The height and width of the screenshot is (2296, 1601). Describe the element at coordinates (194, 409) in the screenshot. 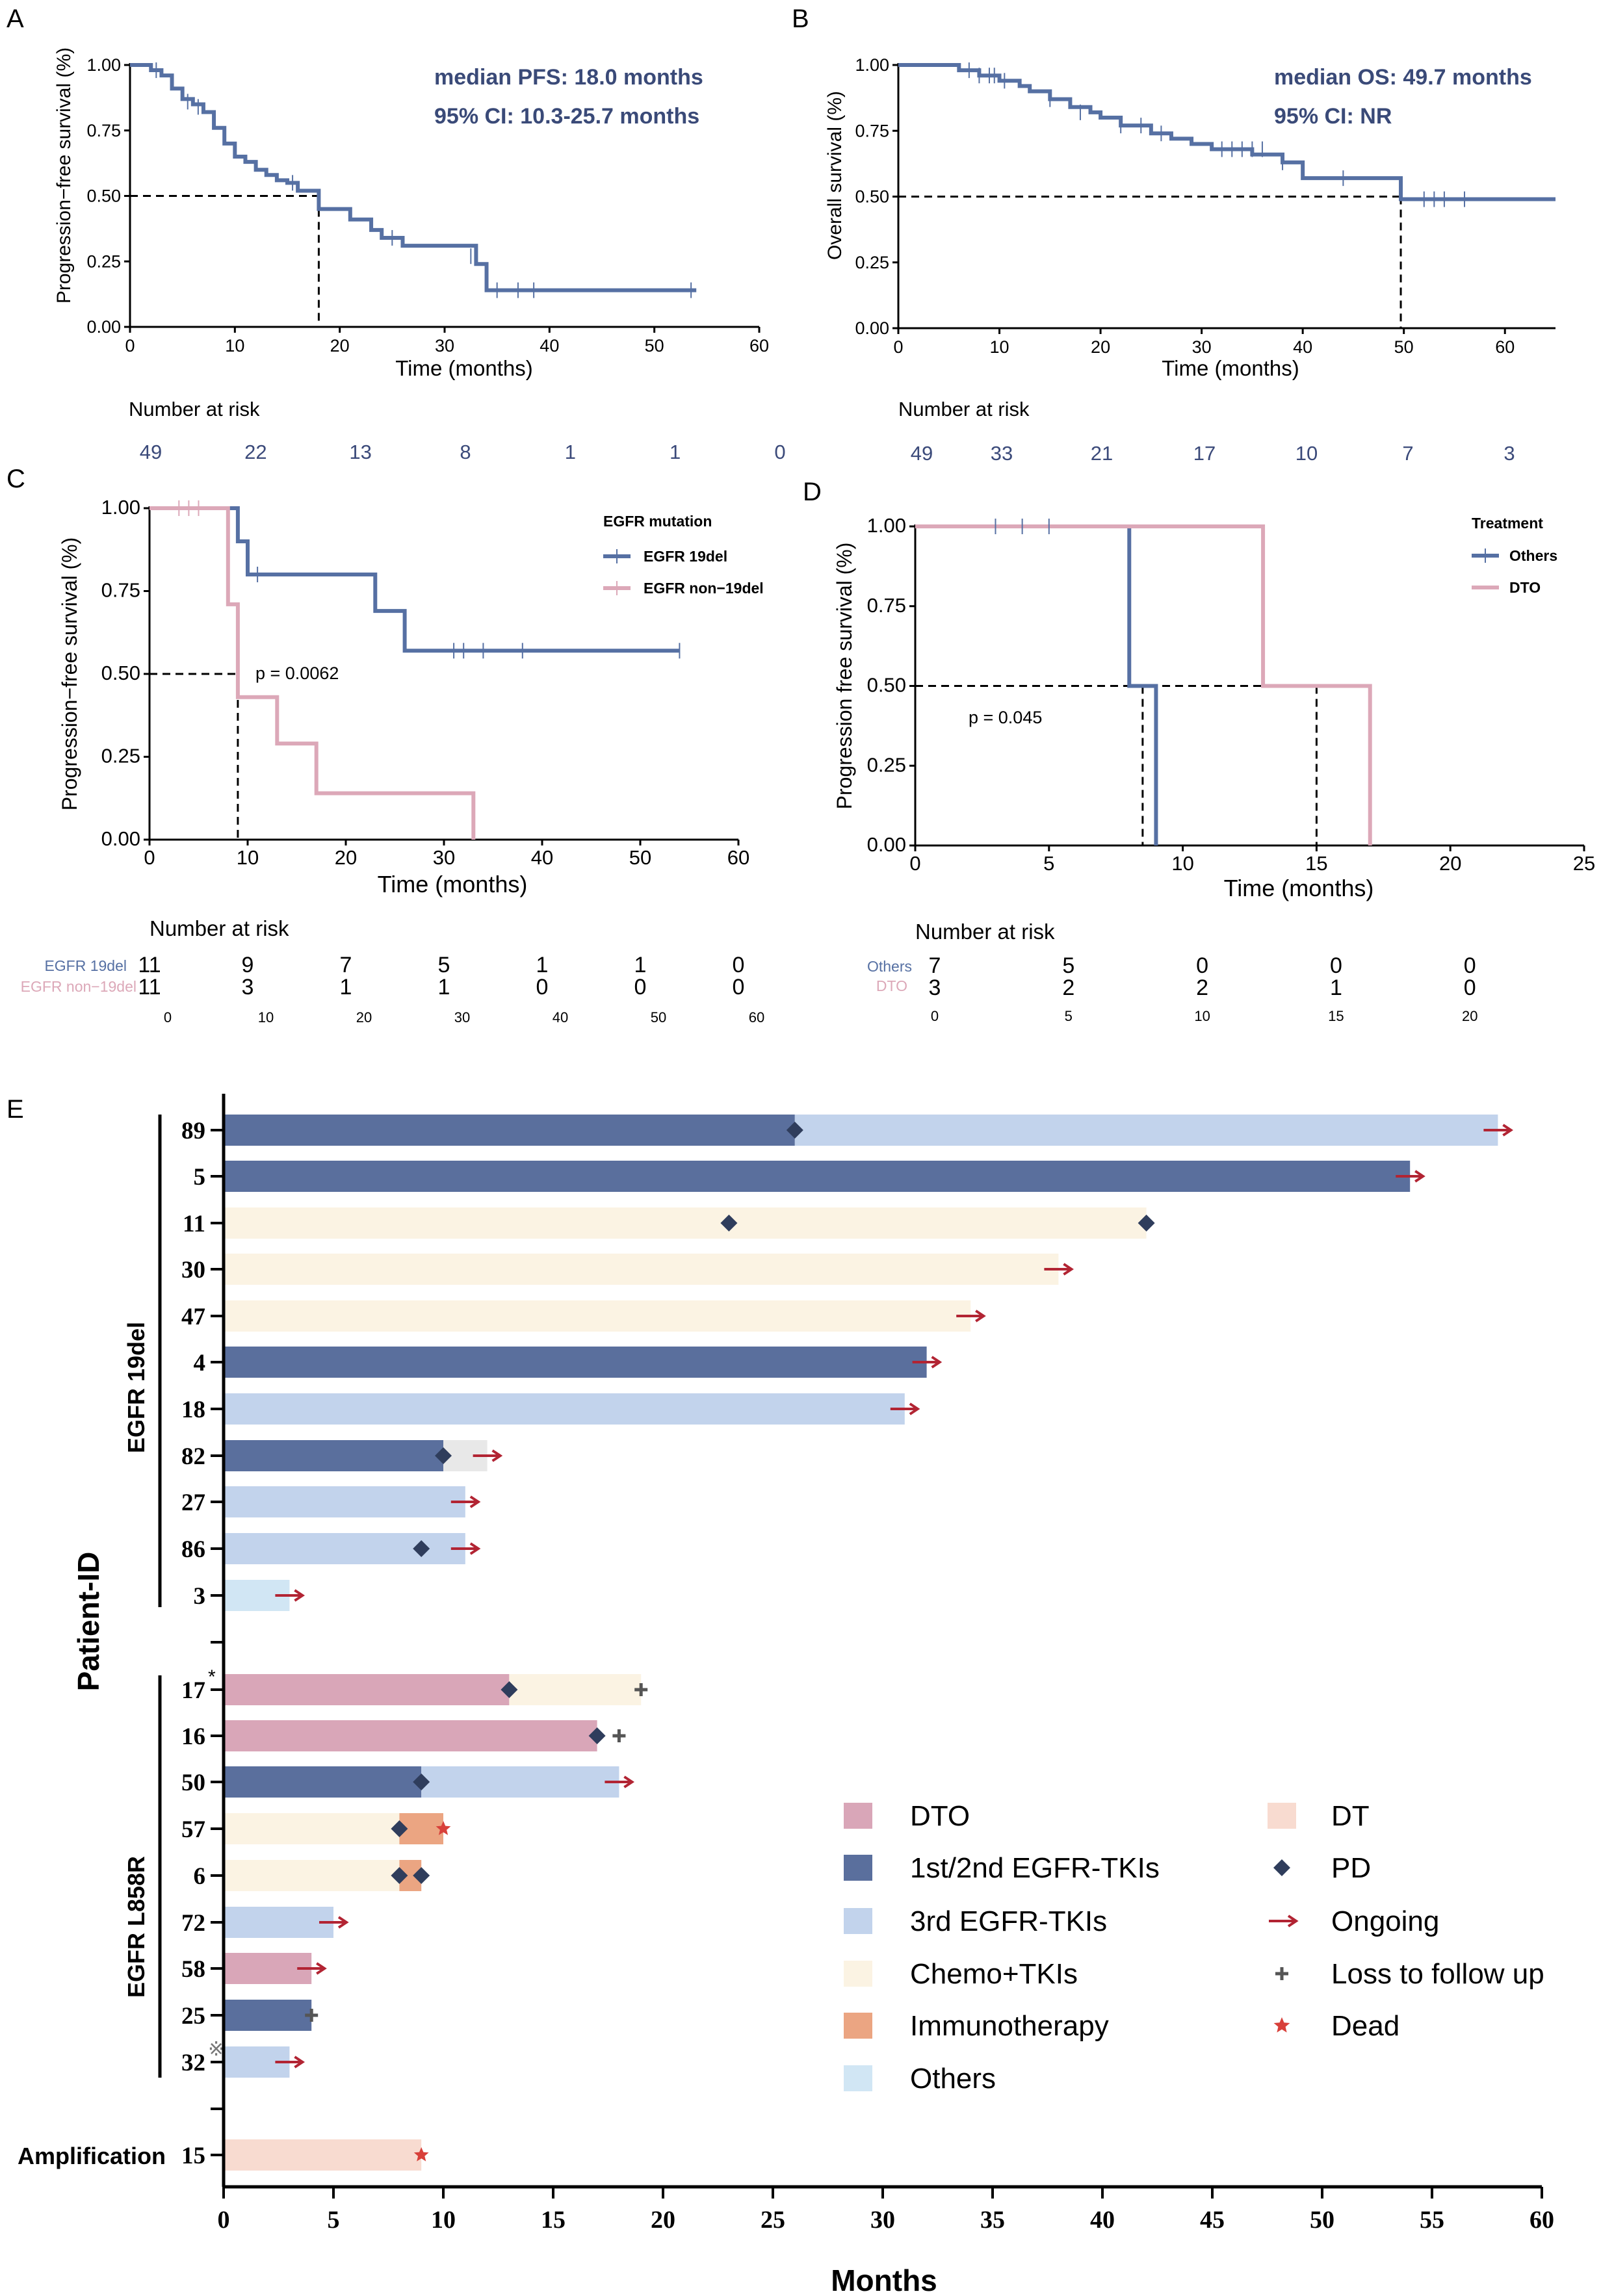

I see `panel-a-risk-title: Number at risk` at that location.